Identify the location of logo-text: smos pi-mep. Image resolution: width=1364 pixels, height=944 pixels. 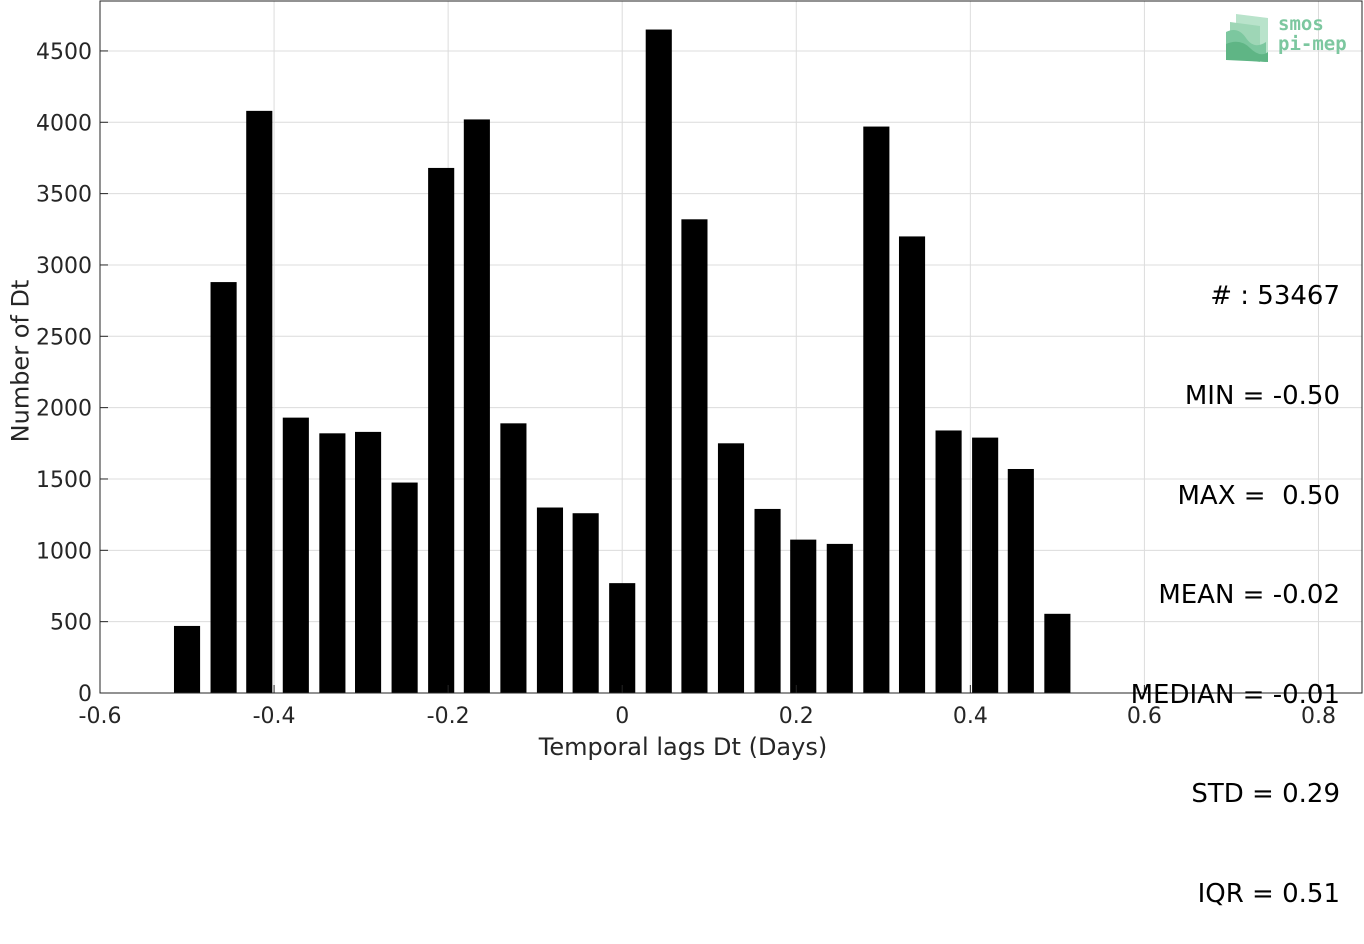
(1312, 34).